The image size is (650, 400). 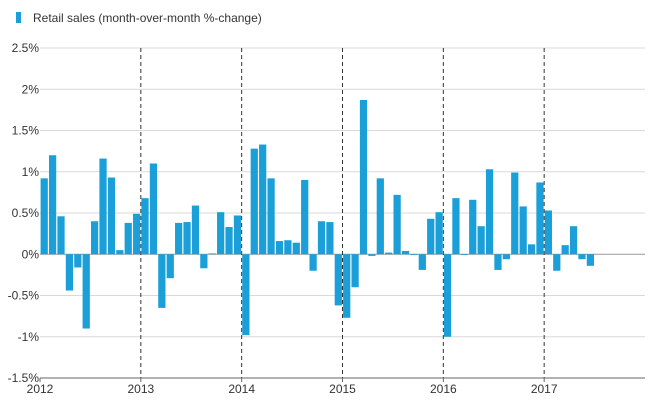 What do you see at coordinates (24, 378) in the screenshot?
I see `y-tick-label: -1.5%` at bounding box center [24, 378].